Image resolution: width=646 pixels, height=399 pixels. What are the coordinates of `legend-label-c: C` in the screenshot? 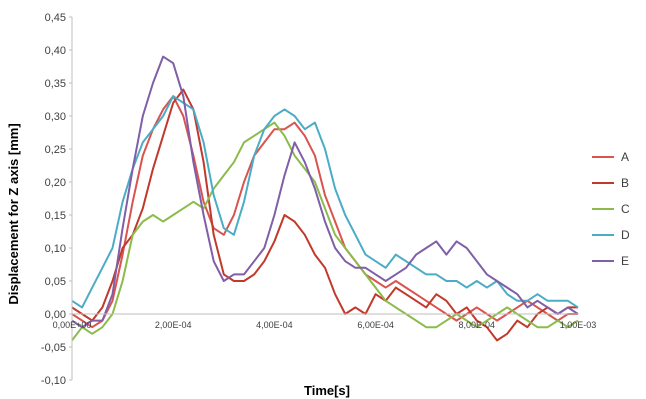 It's located at (625, 209).